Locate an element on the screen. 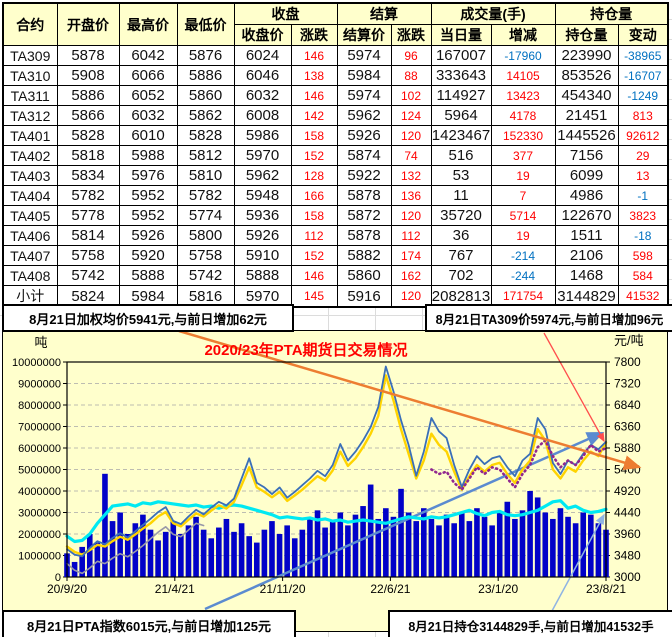 The image size is (672, 637). cell-oi: 223990 is located at coordinates (586, 55).